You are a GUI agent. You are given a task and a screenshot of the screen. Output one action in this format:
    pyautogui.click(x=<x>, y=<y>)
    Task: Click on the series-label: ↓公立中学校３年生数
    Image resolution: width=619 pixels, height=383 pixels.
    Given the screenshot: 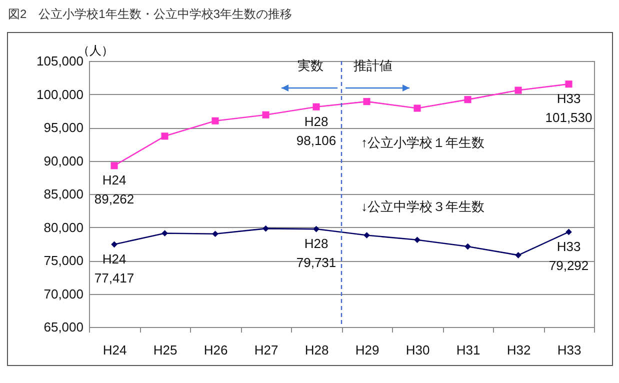 What is the action you would take?
    pyautogui.click(x=422, y=206)
    